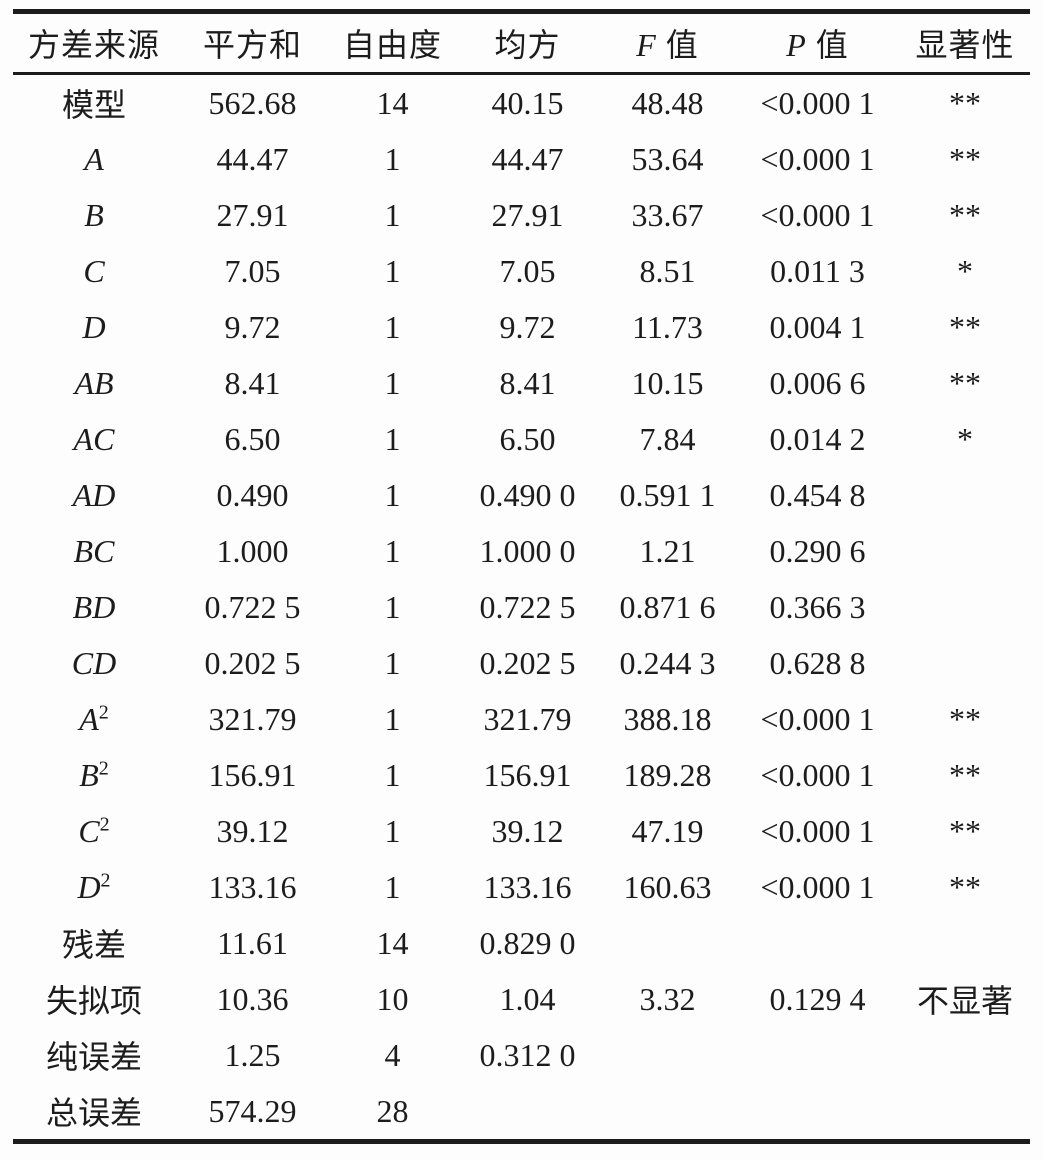  What do you see at coordinates (94, 550) in the screenshot?
I see `source-label: BC` at bounding box center [94, 550].